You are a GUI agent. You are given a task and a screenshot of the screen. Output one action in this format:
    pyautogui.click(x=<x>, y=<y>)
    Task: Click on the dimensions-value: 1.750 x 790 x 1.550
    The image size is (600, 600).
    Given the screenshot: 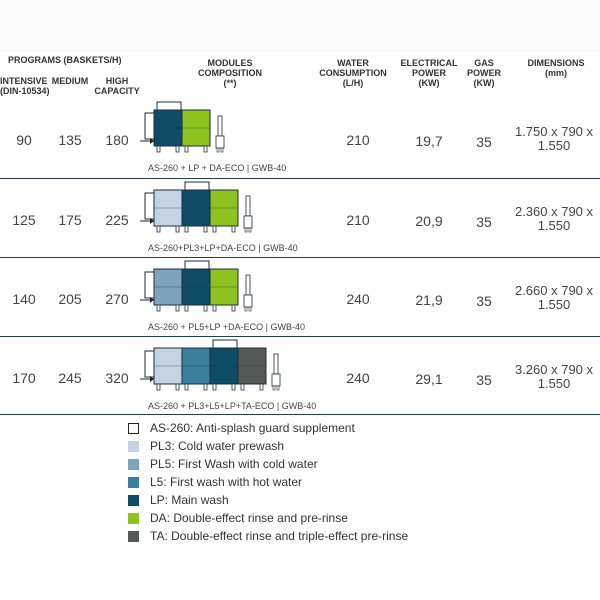 What is the action you would take?
    pyautogui.click(x=554, y=139)
    